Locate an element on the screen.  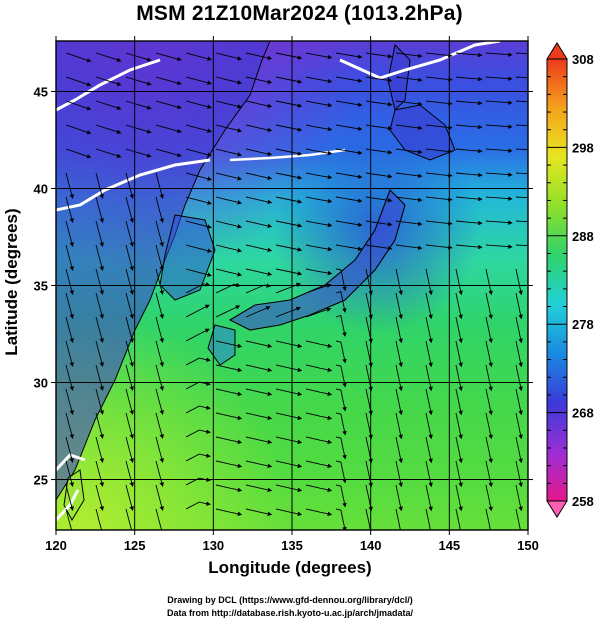
x-tick-label: 145 is located at coordinates (449, 545).